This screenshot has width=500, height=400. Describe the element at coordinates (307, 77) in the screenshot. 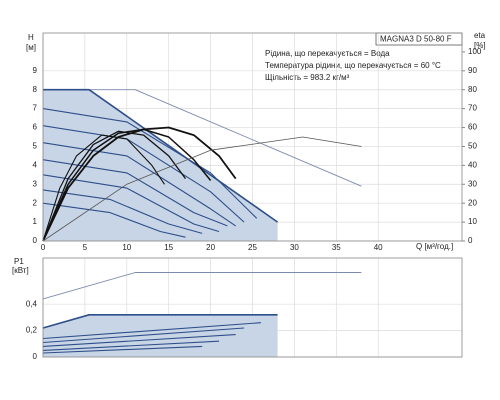

I see `annotation: Щільність = 983.2 кг/м³` at that location.